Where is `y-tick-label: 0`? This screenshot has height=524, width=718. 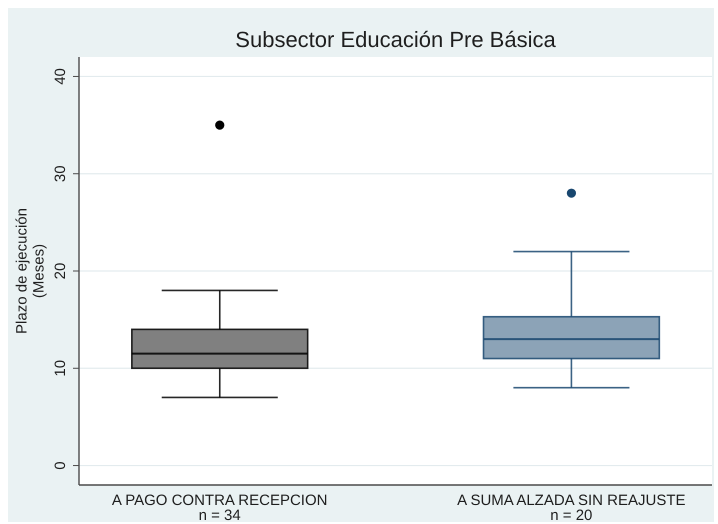
y-tick-label: 0 is located at coordinates (60, 465).